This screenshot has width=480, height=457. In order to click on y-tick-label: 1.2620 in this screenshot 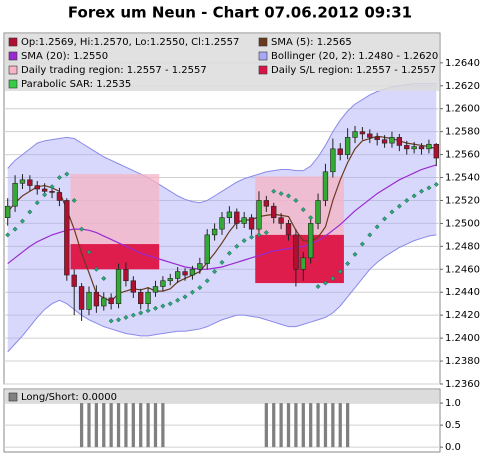, I will do `click(462, 86)`.